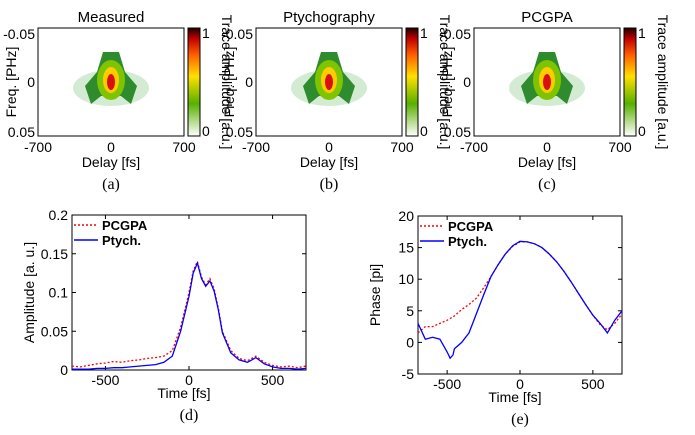 Image resolution: width=695 pixels, height=435 pixels. What do you see at coordinates (59, 215) in the screenshot?
I see `y-tick-label: 0.2` at bounding box center [59, 215].